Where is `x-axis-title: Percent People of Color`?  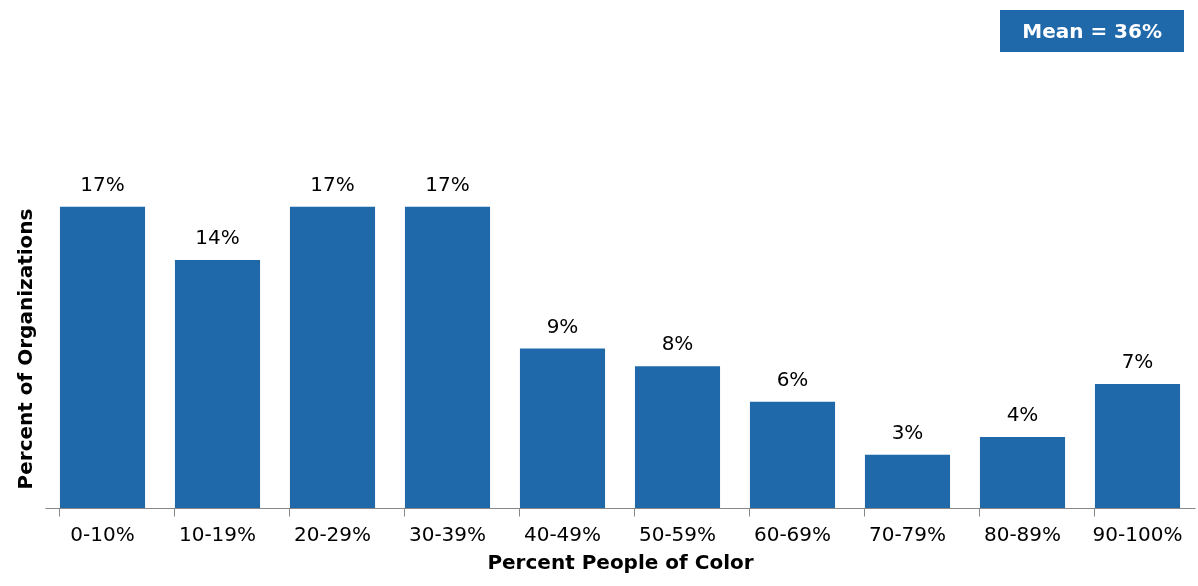 x-axis-title: Percent People of Color is located at coordinates (620, 561).